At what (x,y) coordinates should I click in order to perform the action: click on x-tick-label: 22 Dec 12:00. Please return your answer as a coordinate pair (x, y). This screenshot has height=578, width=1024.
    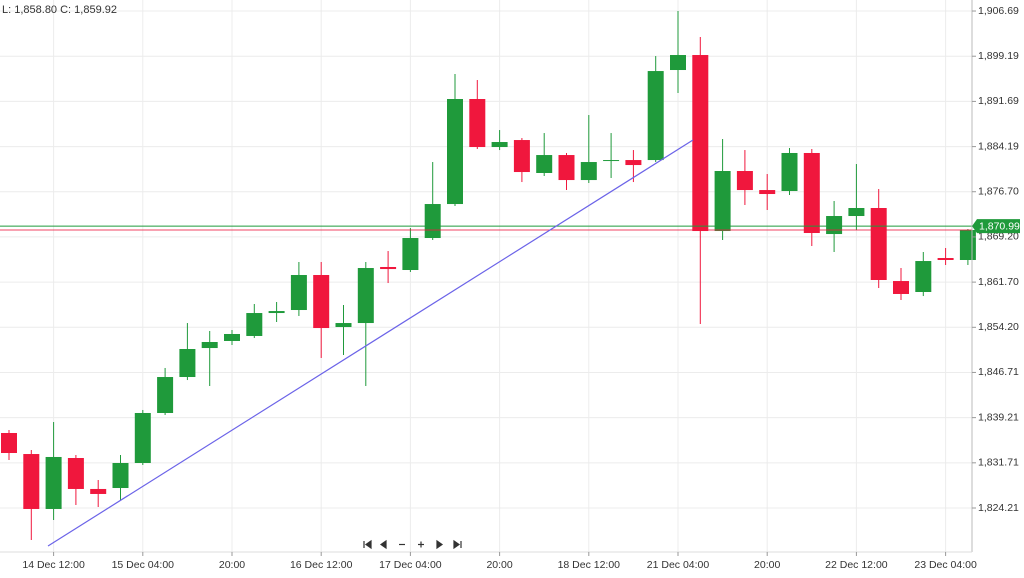
    Looking at the image, I should click on (856, 565).